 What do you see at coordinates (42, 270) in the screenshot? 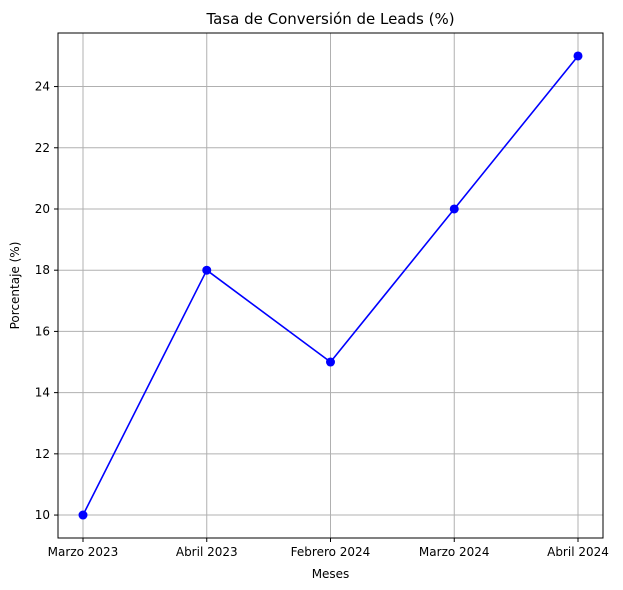
I see `y-tick-label: 18` at bounding box center [42, 270].